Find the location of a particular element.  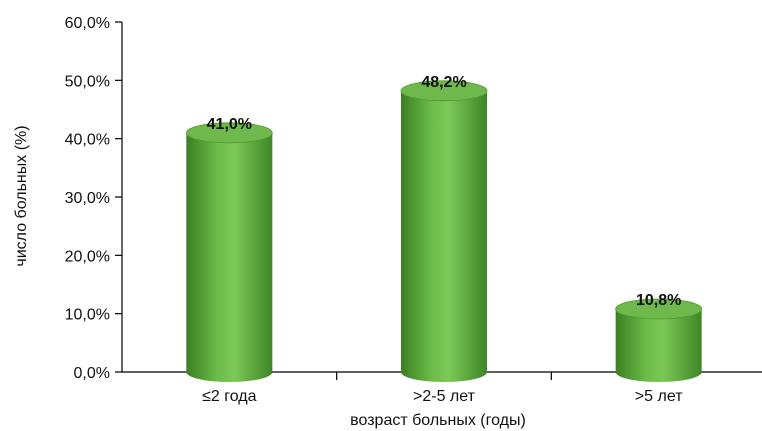

x-tick-label: ≤2 года is located at coordinates (229, 396).